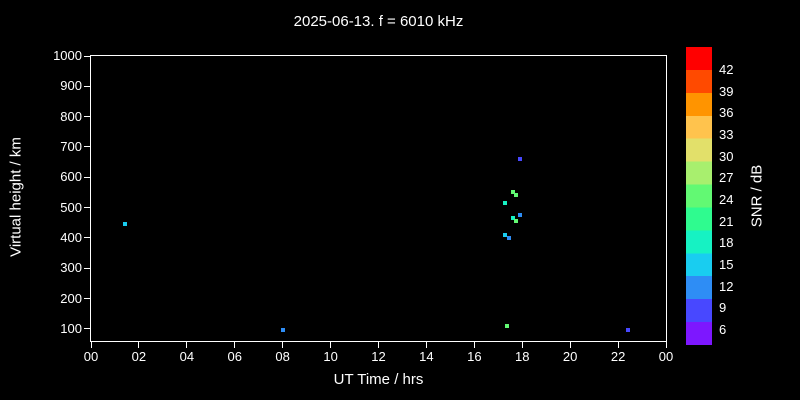  Describe the element at coordinates (618, 356) in the screenshot. I see `x-tick-label: 22` at that location.